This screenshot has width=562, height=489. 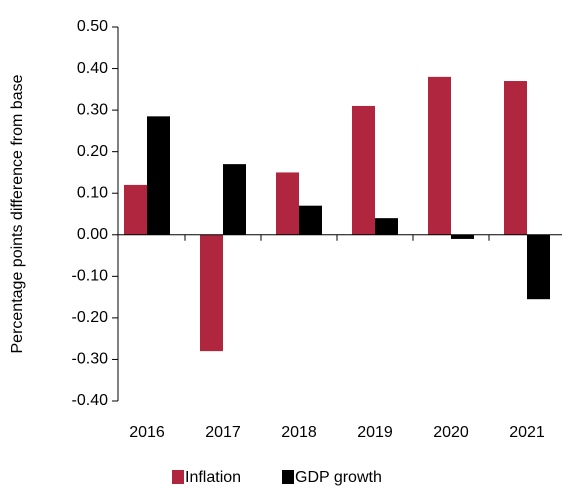 I want to click on legend-label: GDP growth, so click(x=338, y=477).